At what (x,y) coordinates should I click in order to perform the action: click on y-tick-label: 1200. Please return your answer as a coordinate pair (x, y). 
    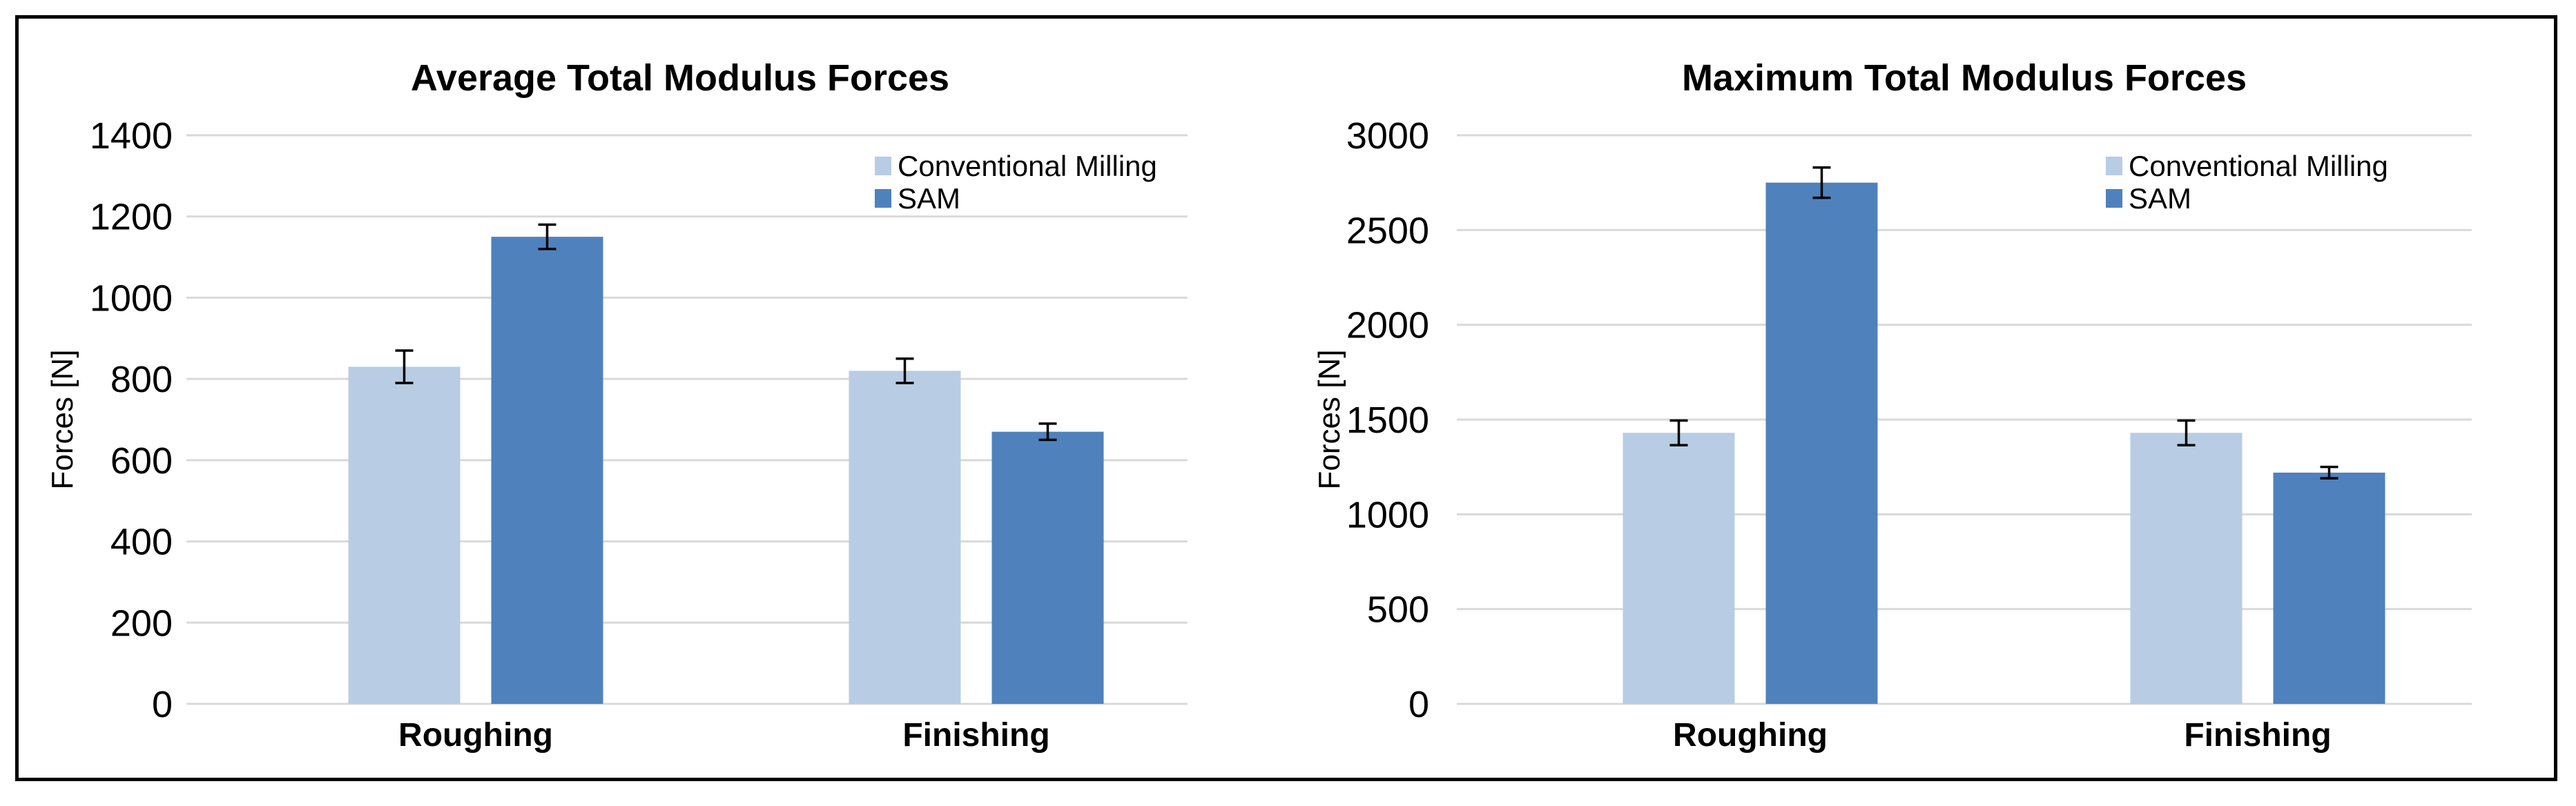
    Looking at the image, I should click on (132, 218).